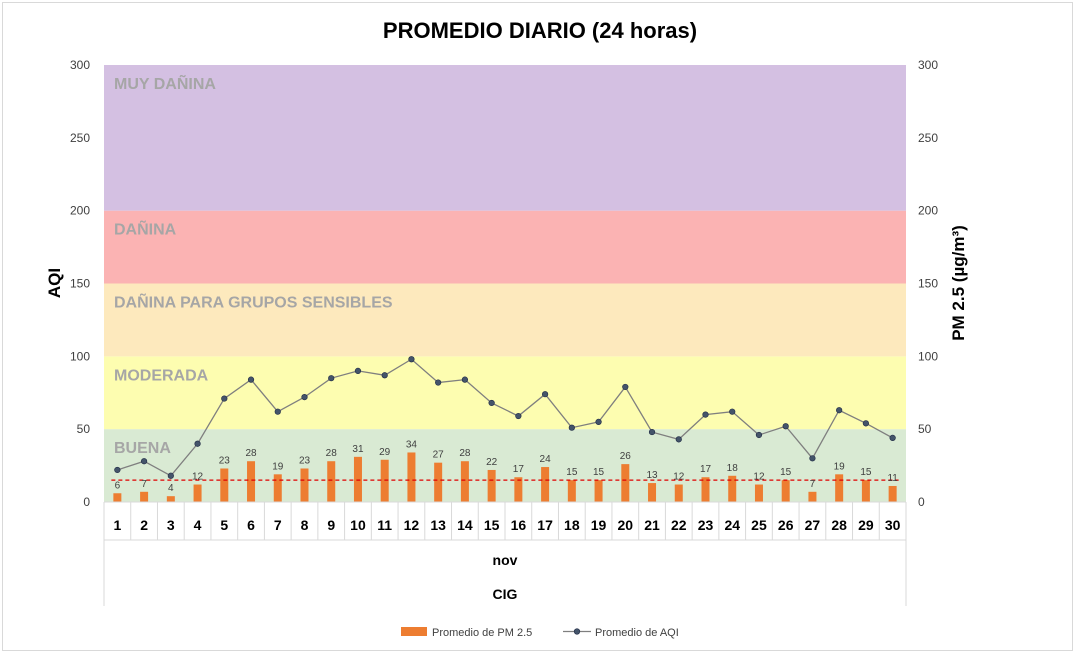 This screenshot has height=655, width=1077. Describe the element at coordinates (813, 525) in the screenshot. I see `x-tick-label: 27` at that location.